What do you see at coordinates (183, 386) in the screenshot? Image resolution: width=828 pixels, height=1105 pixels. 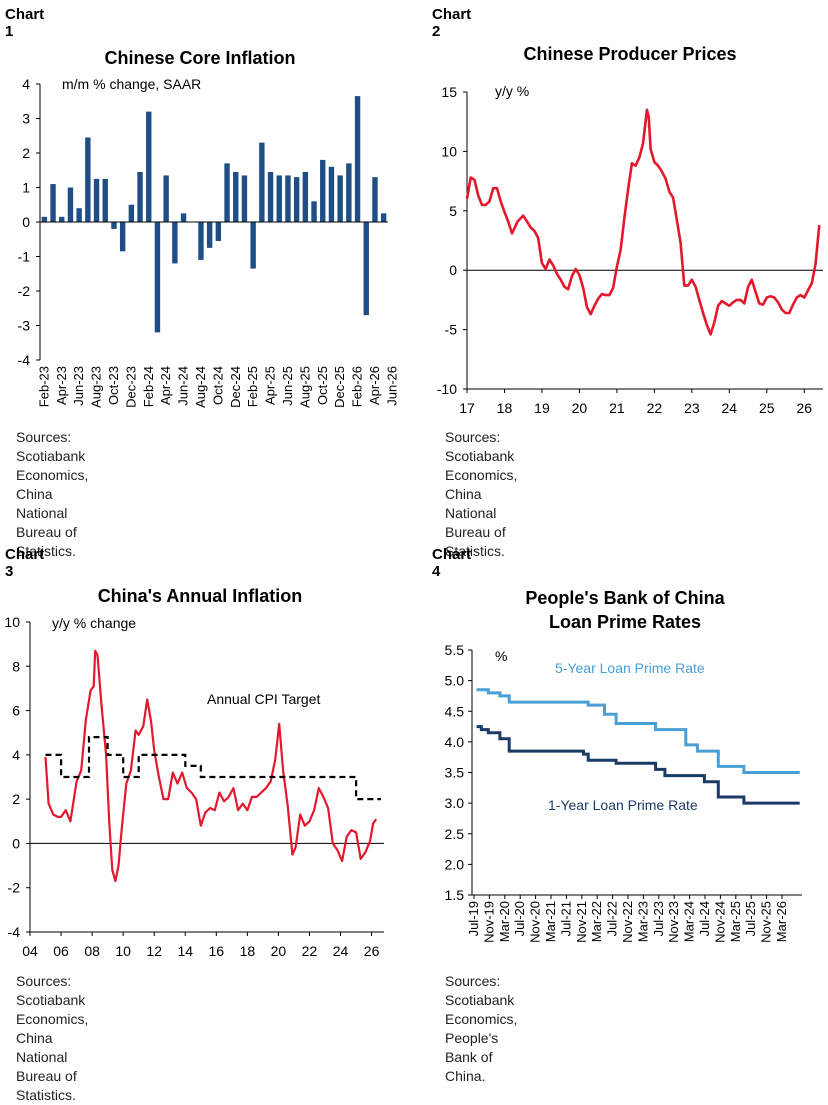 I see `c1-x-tick-label: Jun-24` at bounding box center [183, 386].